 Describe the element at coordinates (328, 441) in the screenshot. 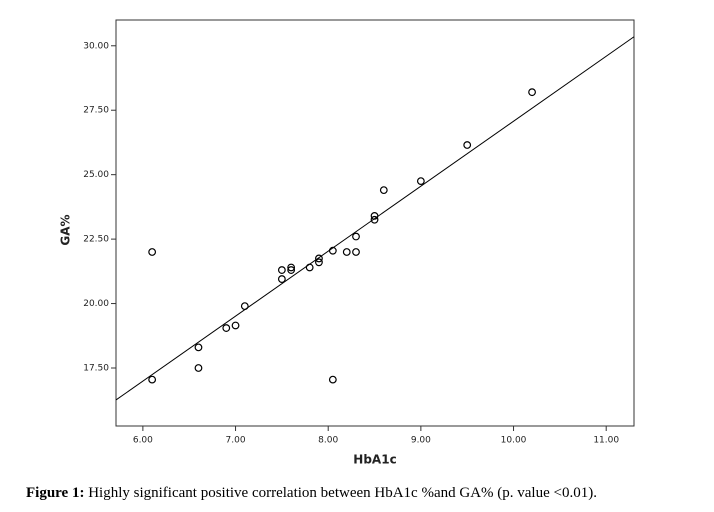

I see `x-tick-label: 8.00` at that location.